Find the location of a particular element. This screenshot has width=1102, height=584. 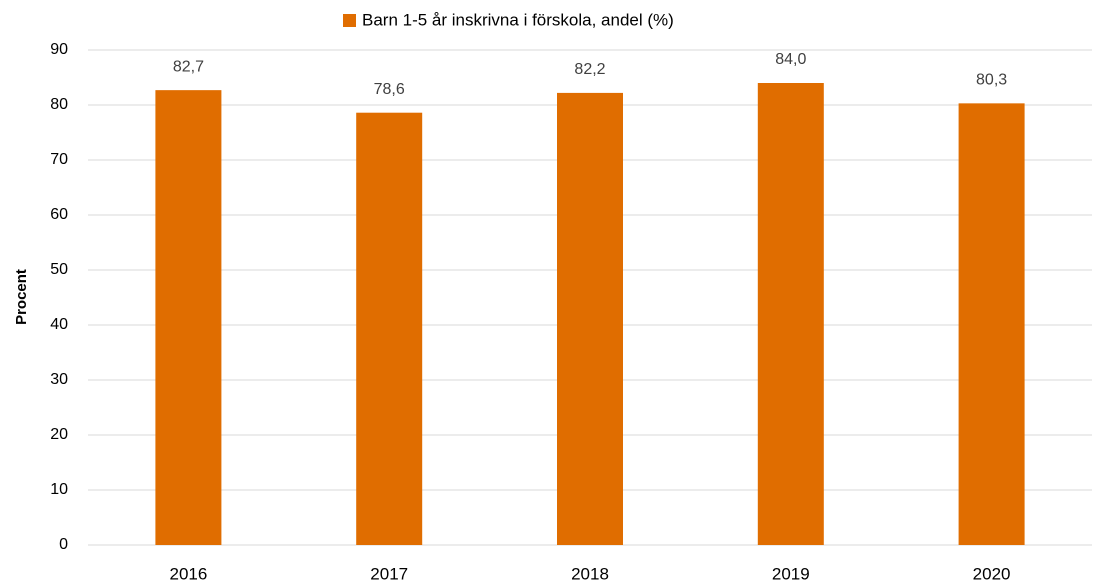

y-tick-label: 60 is located at coordinates (59, 214).